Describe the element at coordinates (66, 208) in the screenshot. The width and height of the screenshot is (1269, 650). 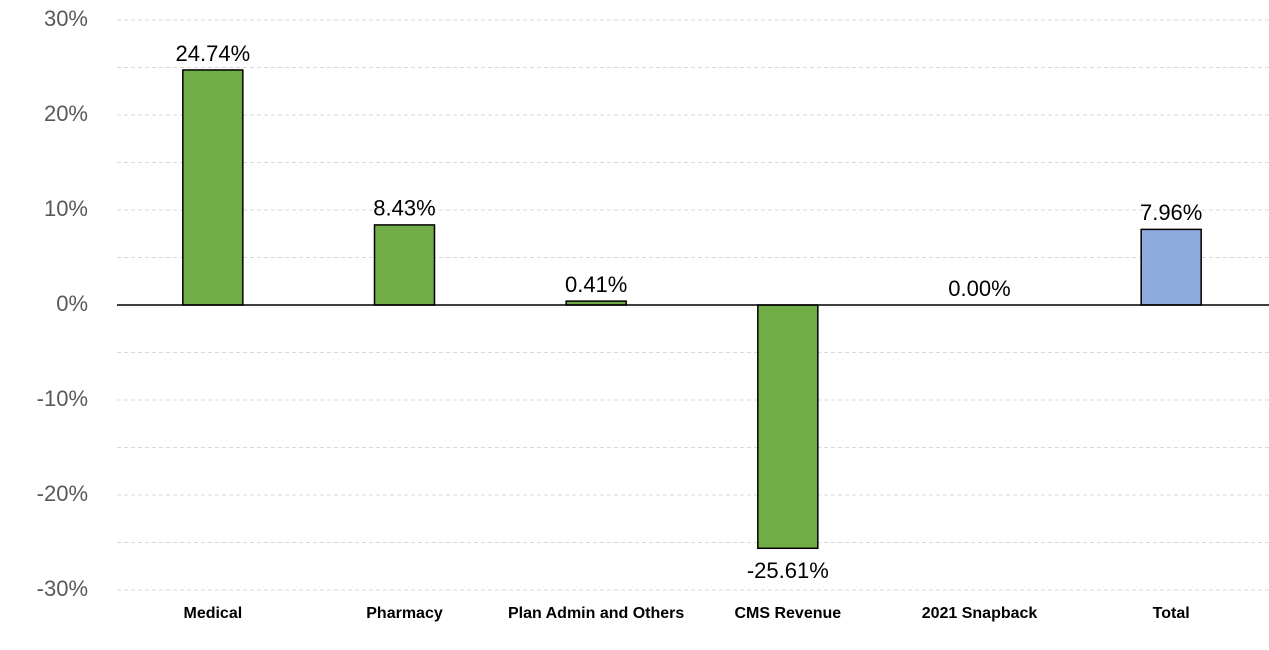
I see `y-tick-label: 10%` at that location.